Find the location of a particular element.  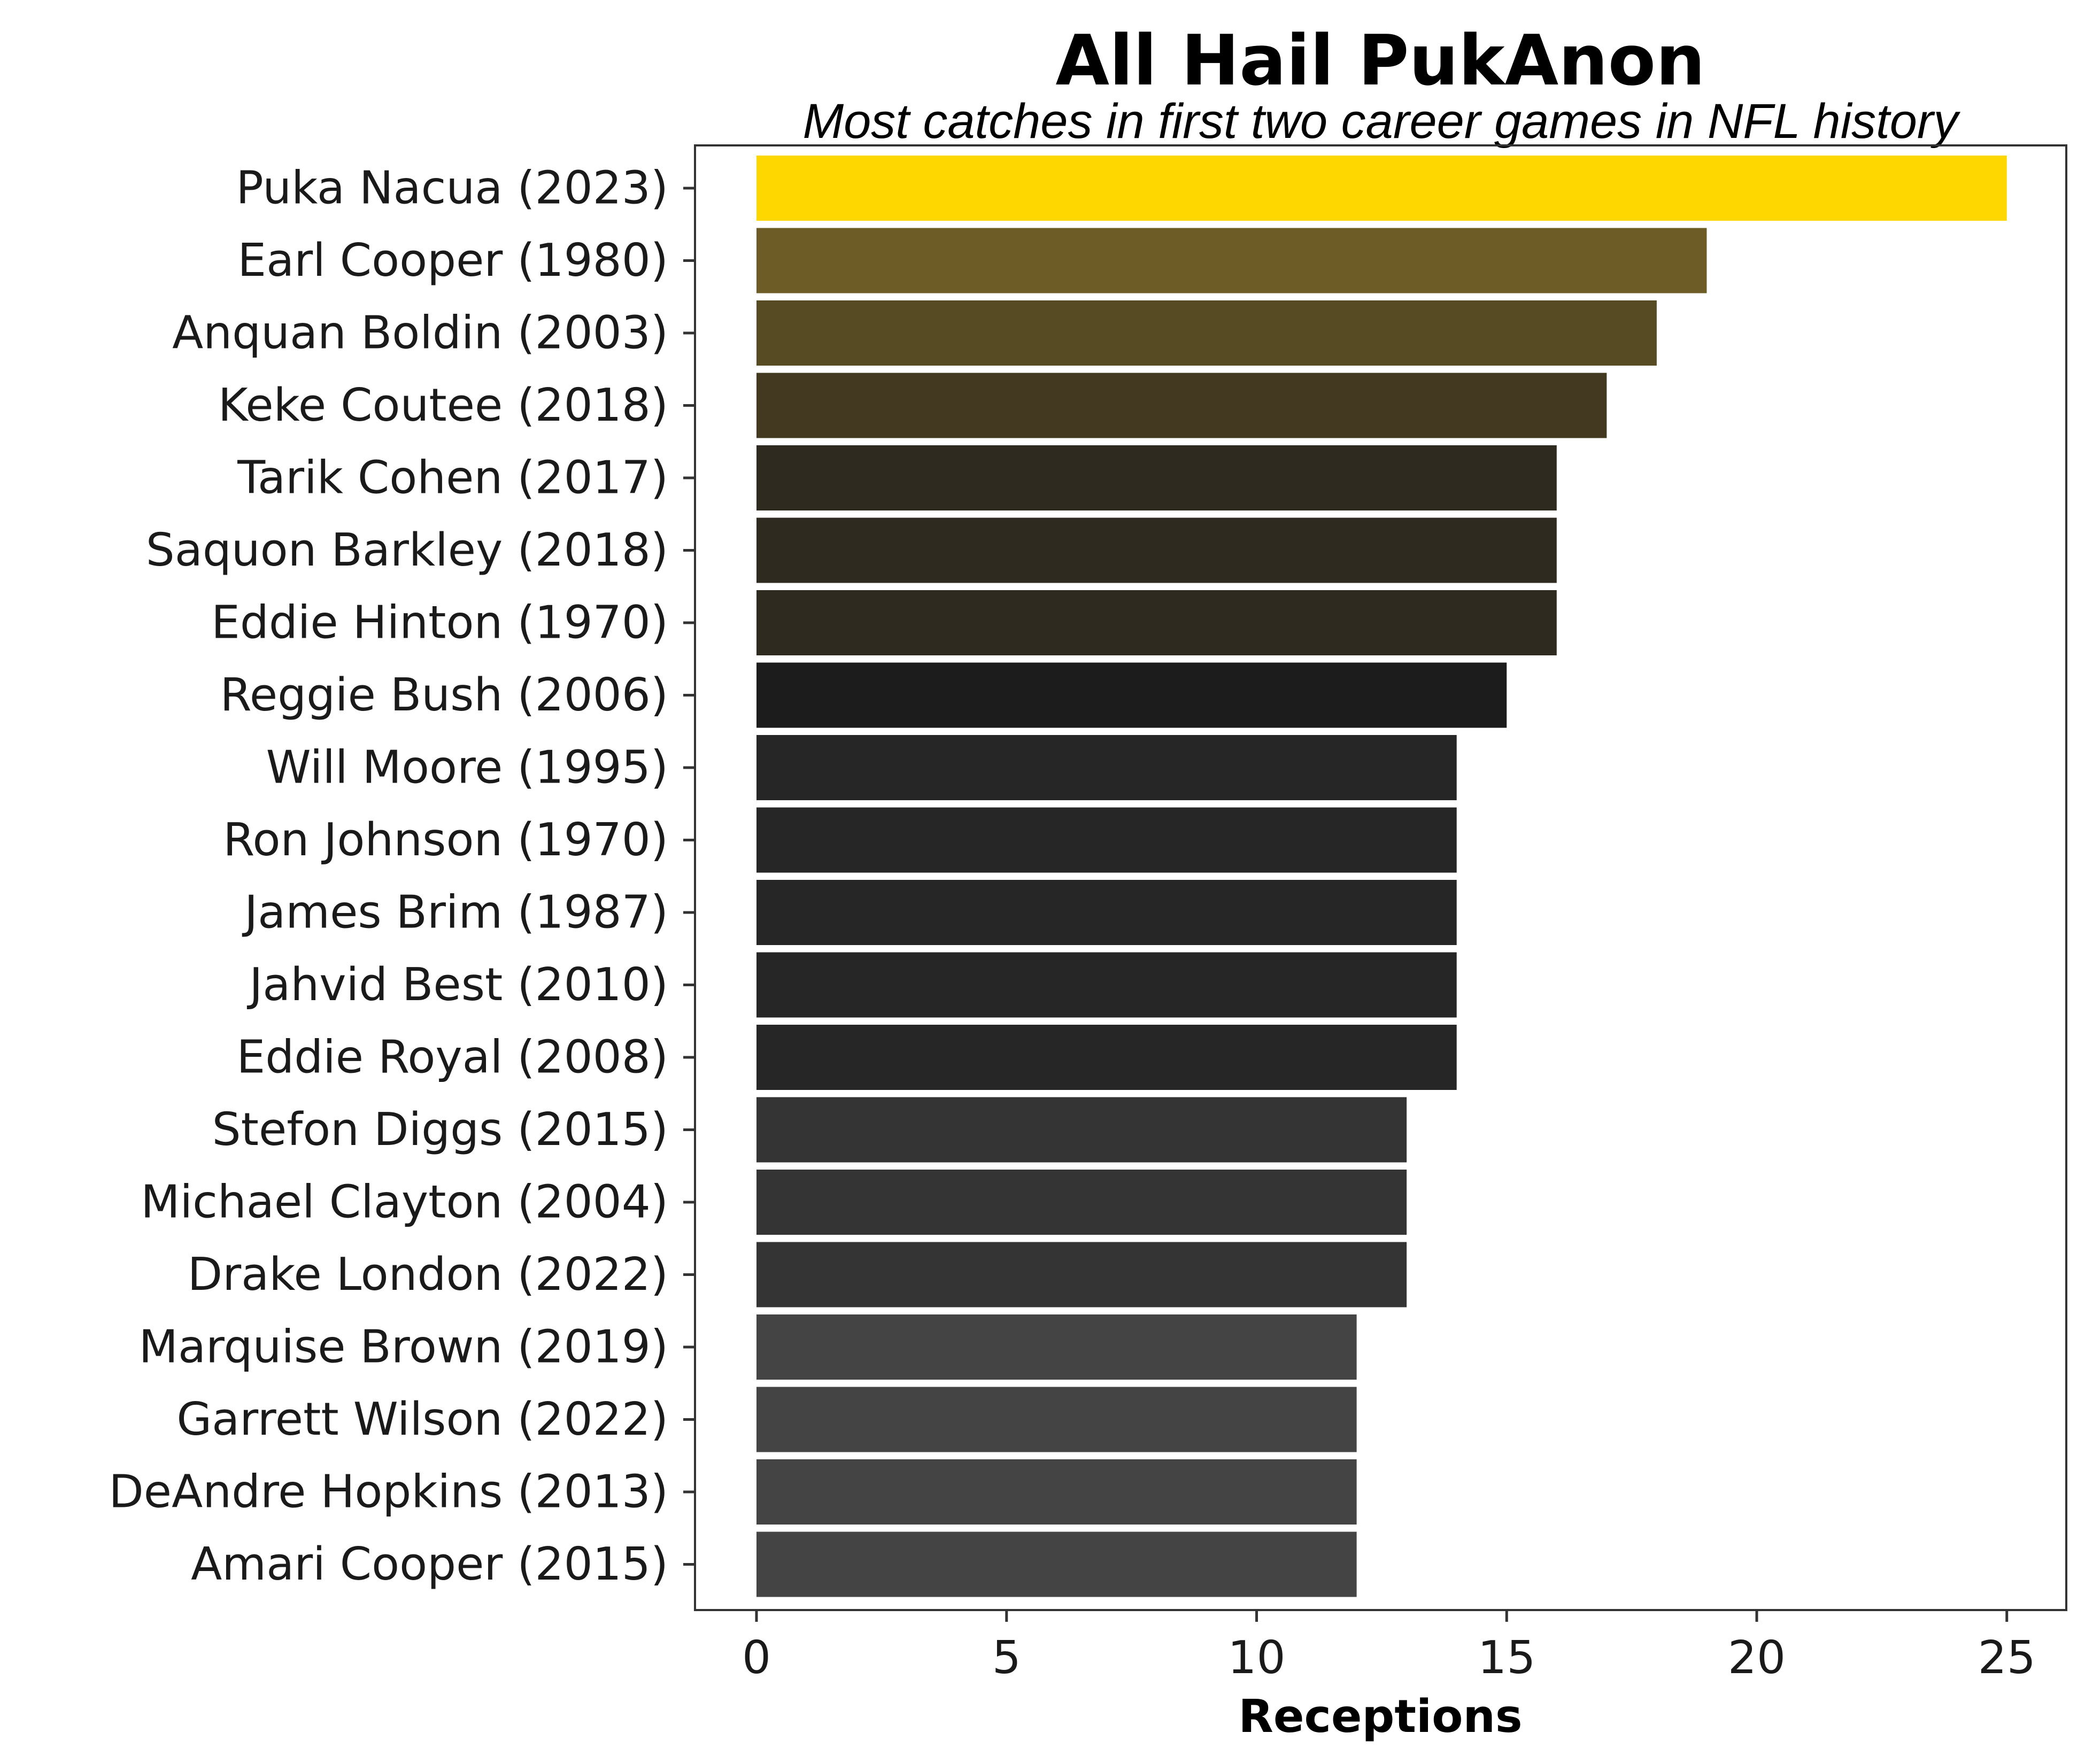

x-tick-label: 5 is located at coordinates (1006, 1657).